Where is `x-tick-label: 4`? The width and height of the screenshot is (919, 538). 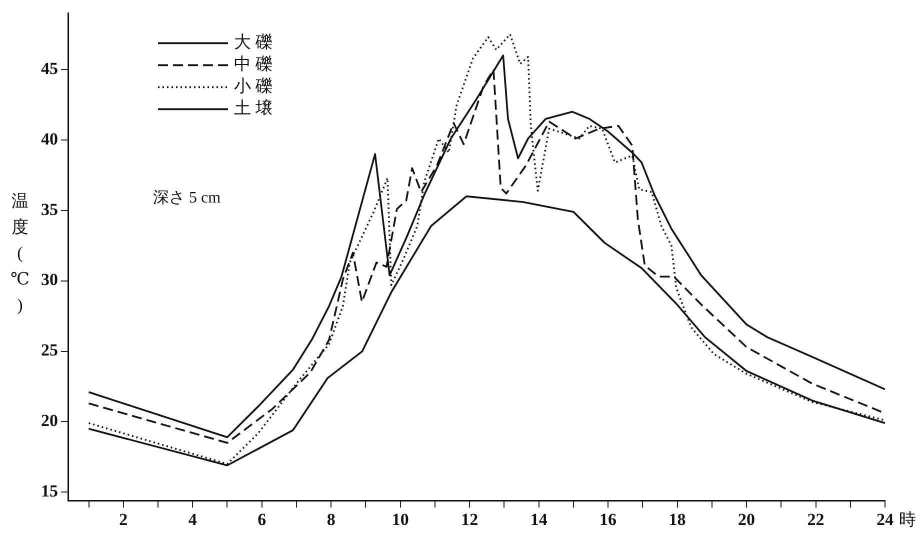 x-tick-label: 4 is located at coordinates (193, 520).